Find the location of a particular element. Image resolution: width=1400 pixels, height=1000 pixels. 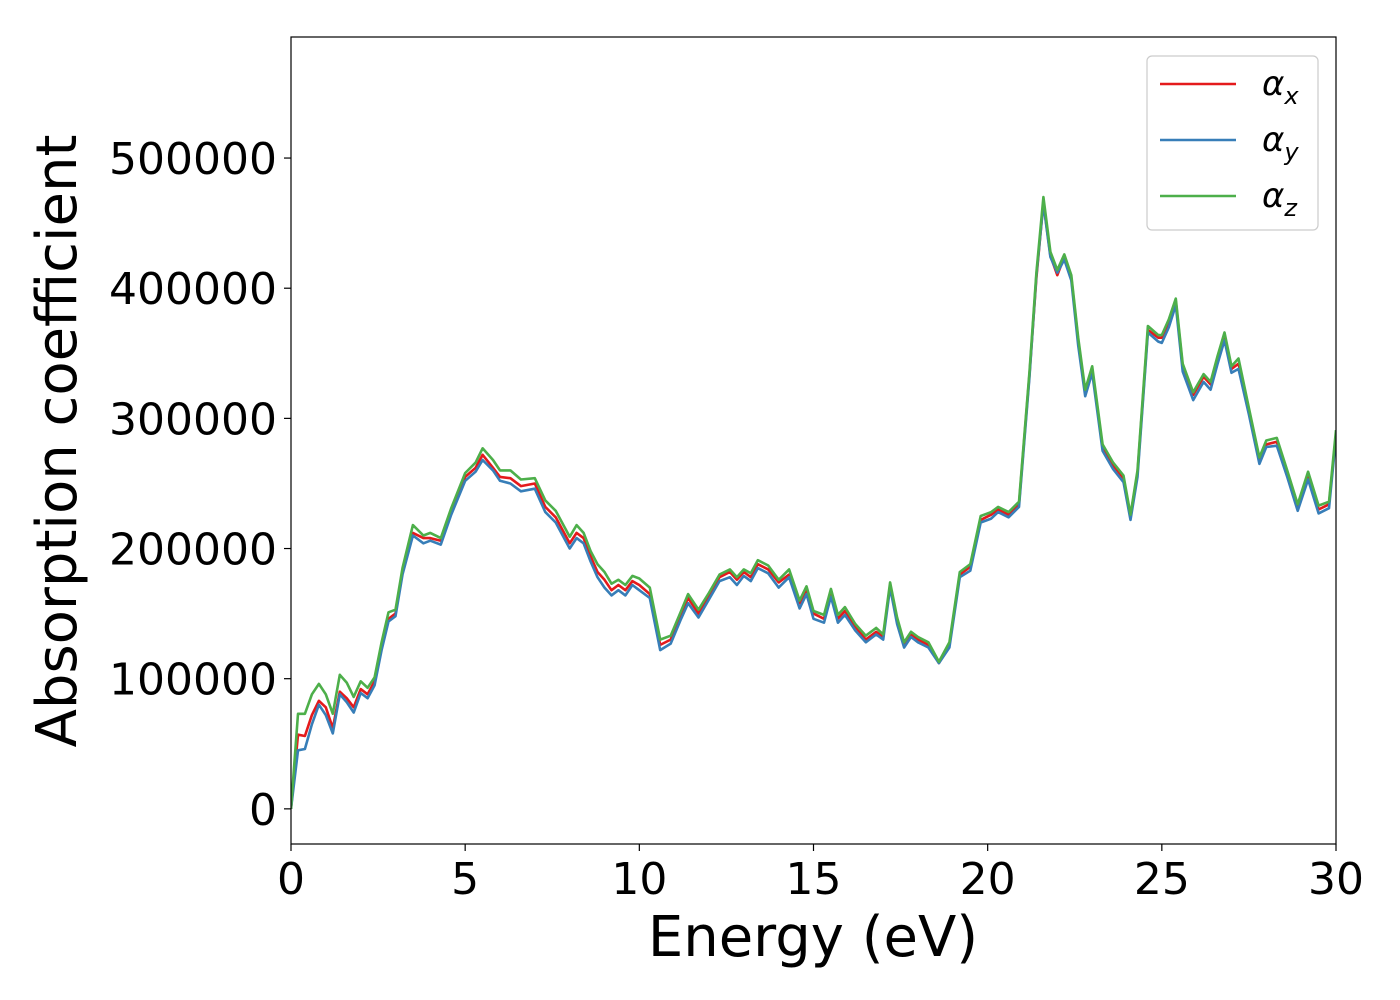

y-axis-title: Absorption coefficient is located at coordinates (57, 441).